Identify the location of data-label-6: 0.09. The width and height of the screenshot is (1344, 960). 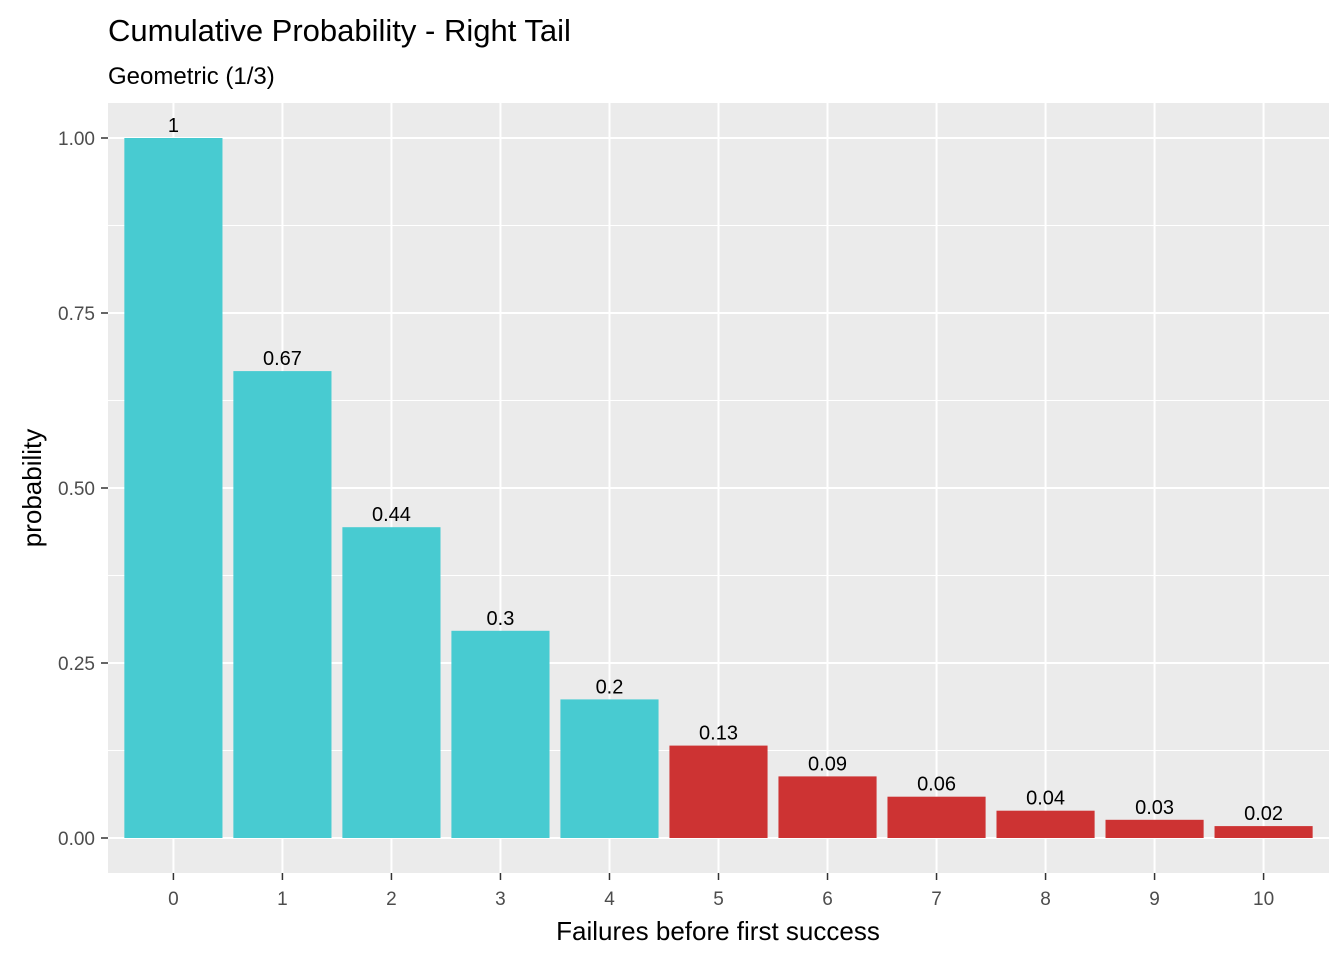
(827, 764).